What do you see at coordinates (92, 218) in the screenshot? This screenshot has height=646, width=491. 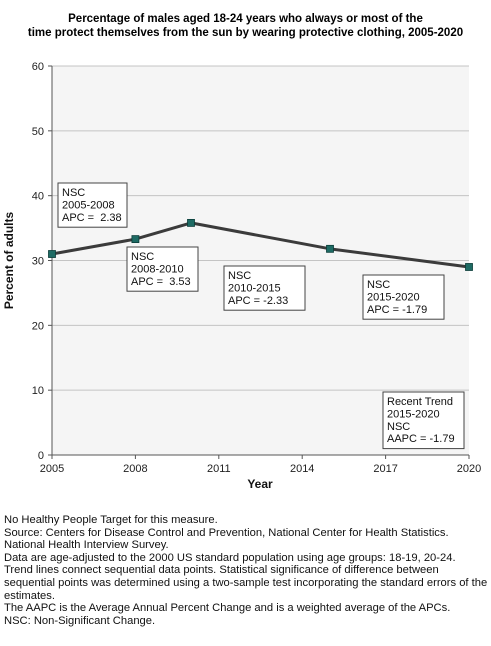 I see `annotation-text: APC = 2.38` at bounding box center [92, 218].